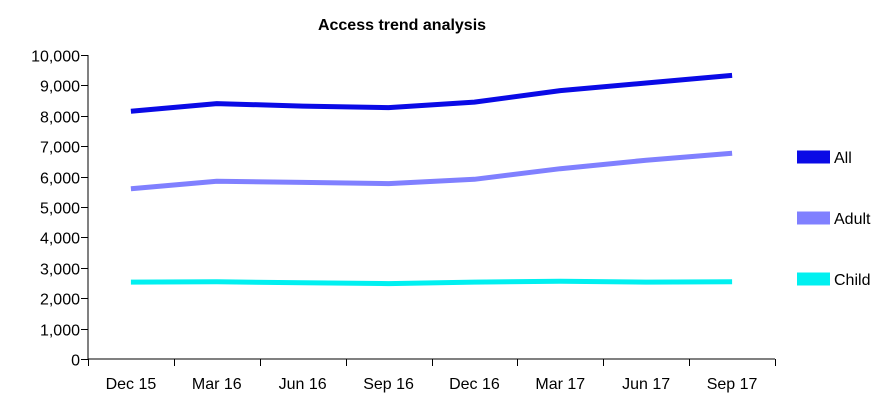 The width and height of the screenshot is (887, 396). I want to click on legend: All Adult Child, so click(834, 219).